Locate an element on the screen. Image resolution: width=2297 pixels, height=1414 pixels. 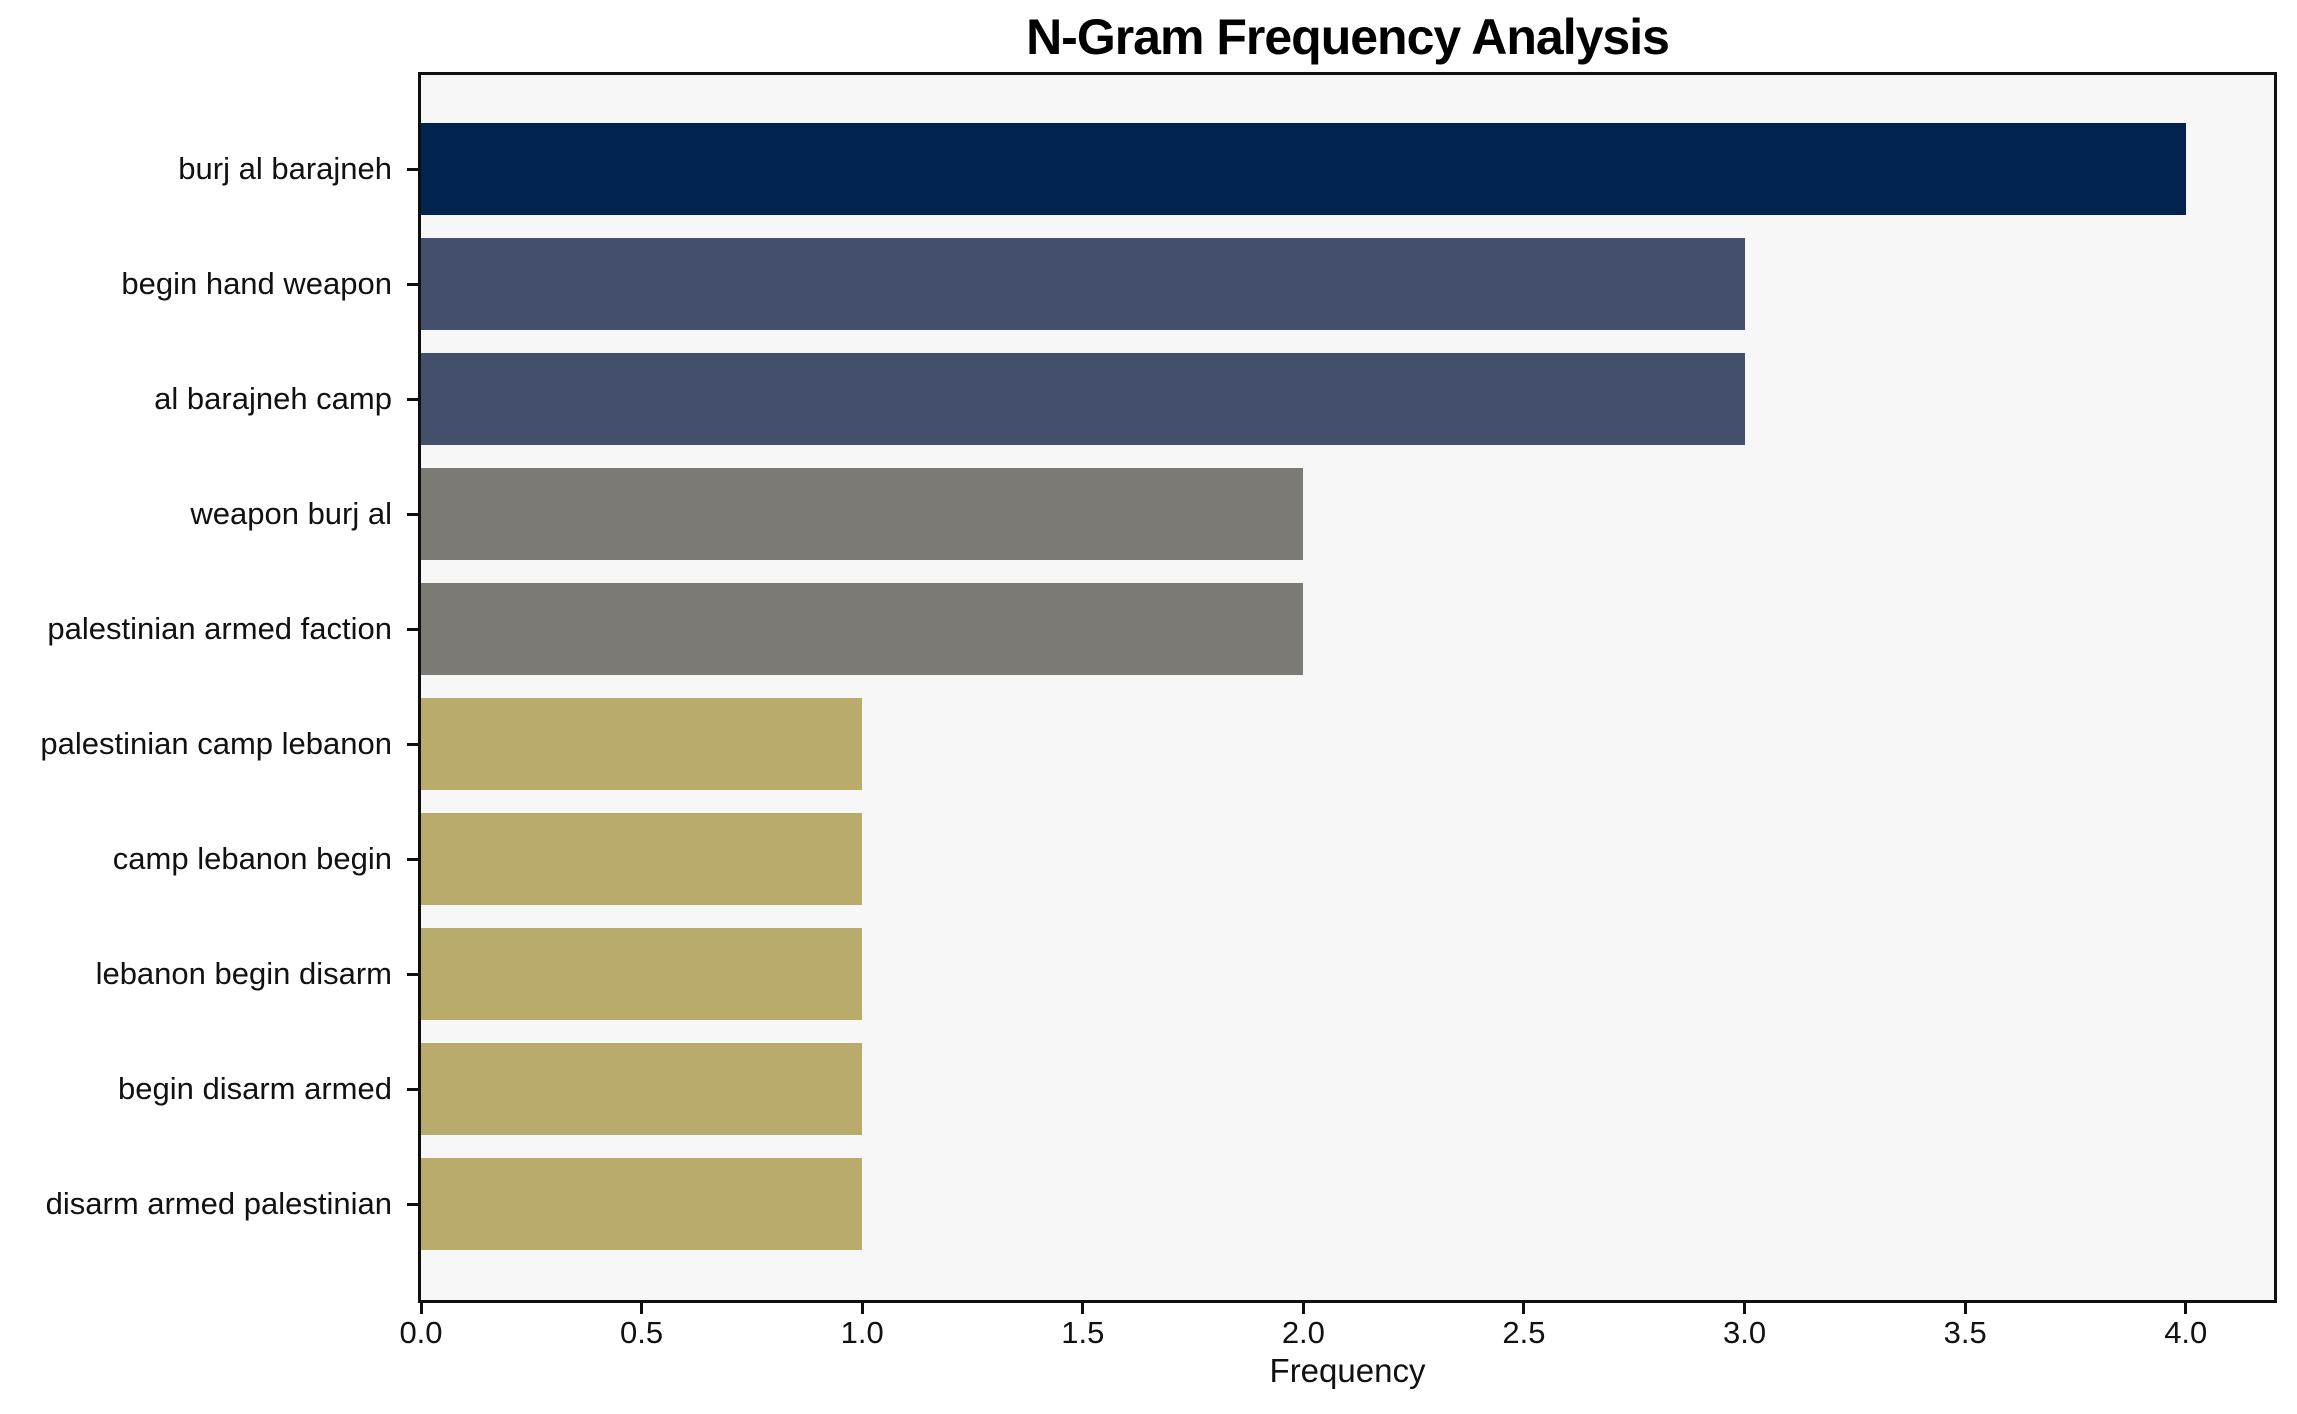
y-tick-label: burj al barajneh is located at coordinates (285, 168).